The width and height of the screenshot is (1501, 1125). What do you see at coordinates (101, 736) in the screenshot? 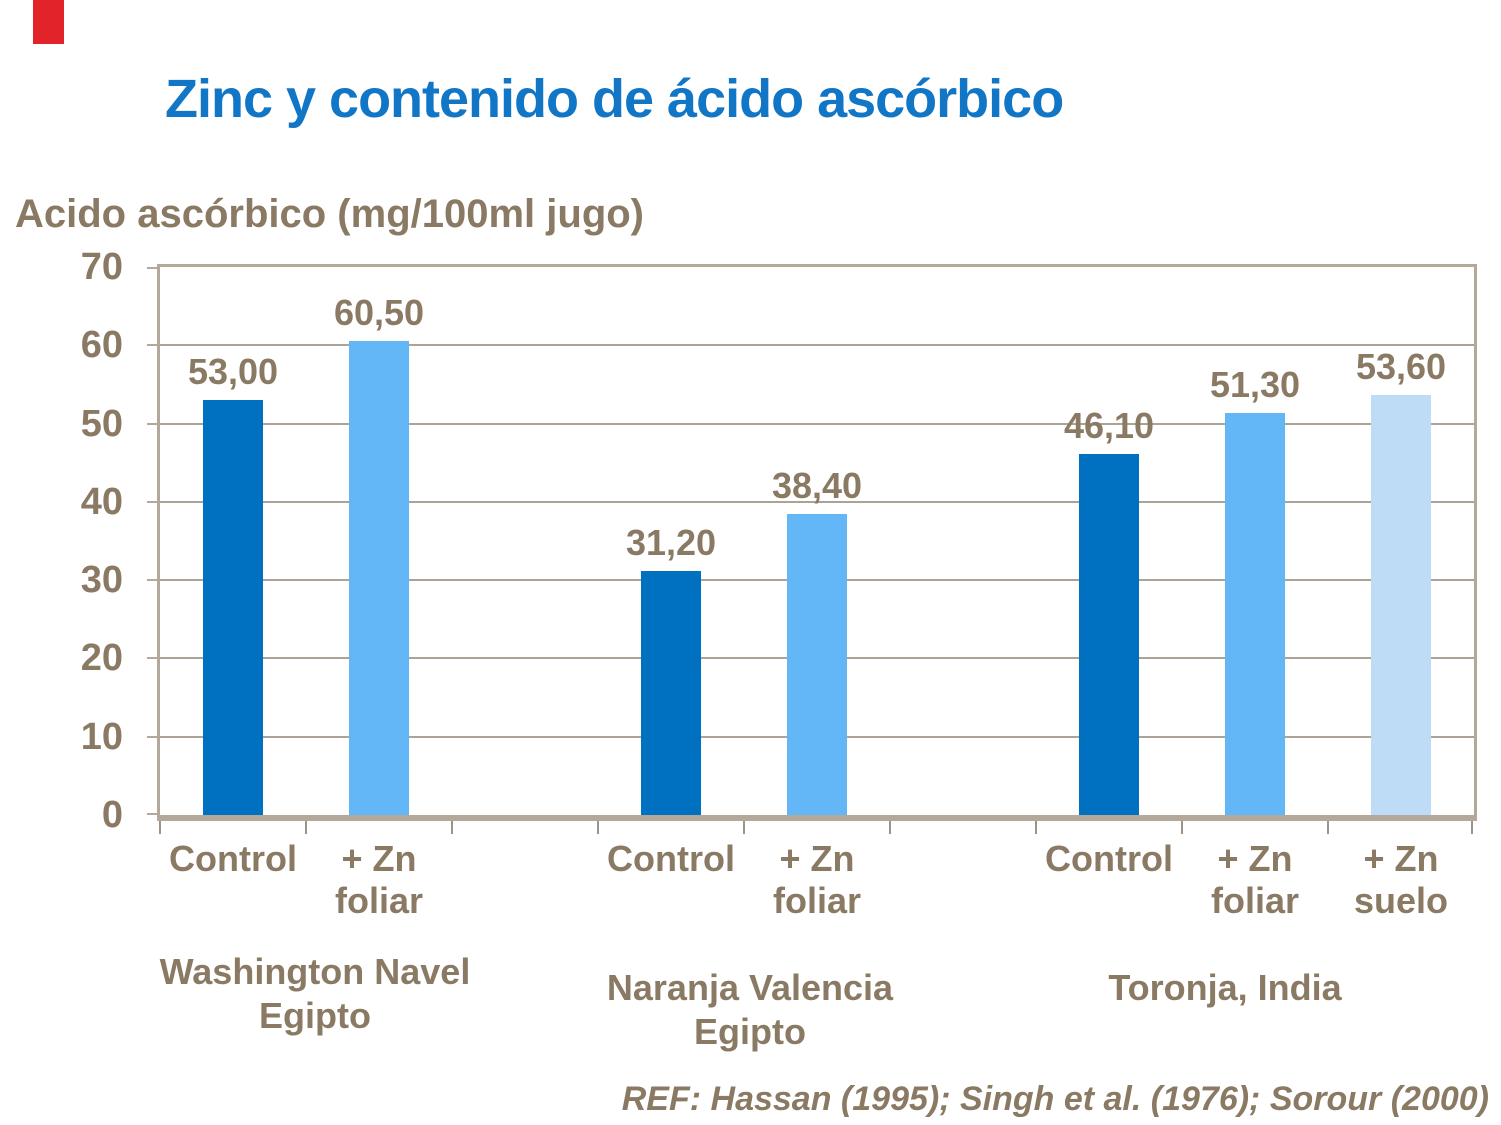
I see `y-tick-label: 10` at bounding box center [101, 736].